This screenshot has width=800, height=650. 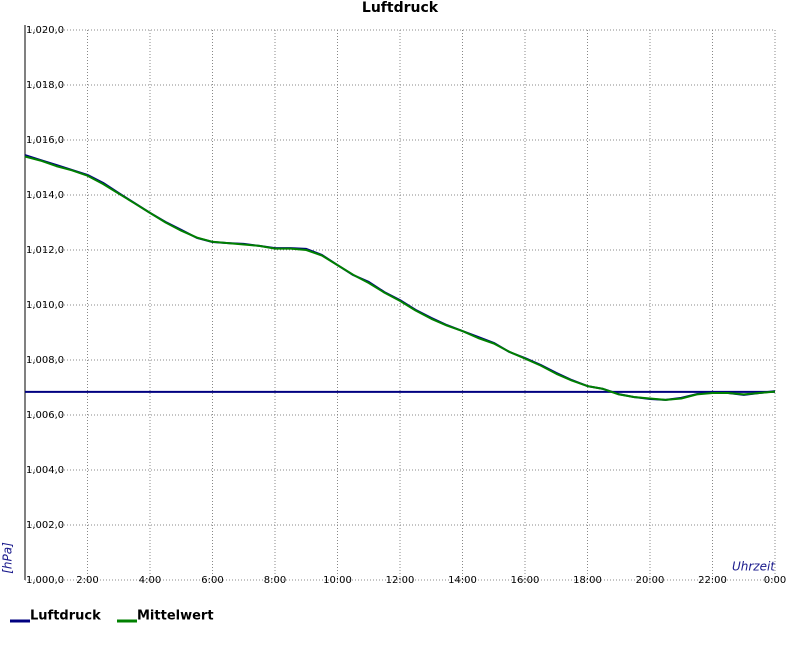 What do you see at coordinates (45, 140) in the screenshot?
I see `y-tick-label: 1,016,0` at bounding box center [45, 140].